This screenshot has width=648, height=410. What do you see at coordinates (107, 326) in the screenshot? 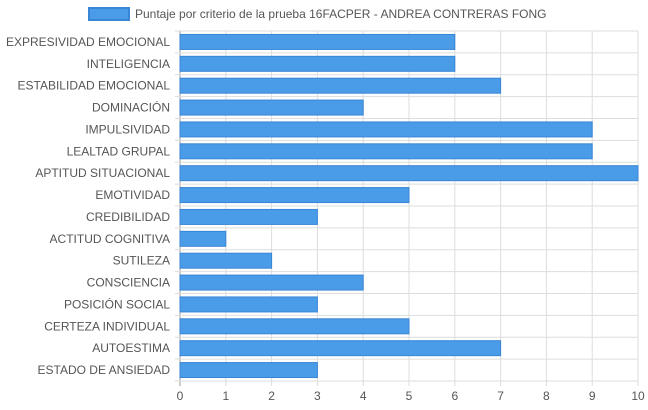
I see `category-label: CERTEZA INDIVIDUAL` at bounding box center [107, 326].